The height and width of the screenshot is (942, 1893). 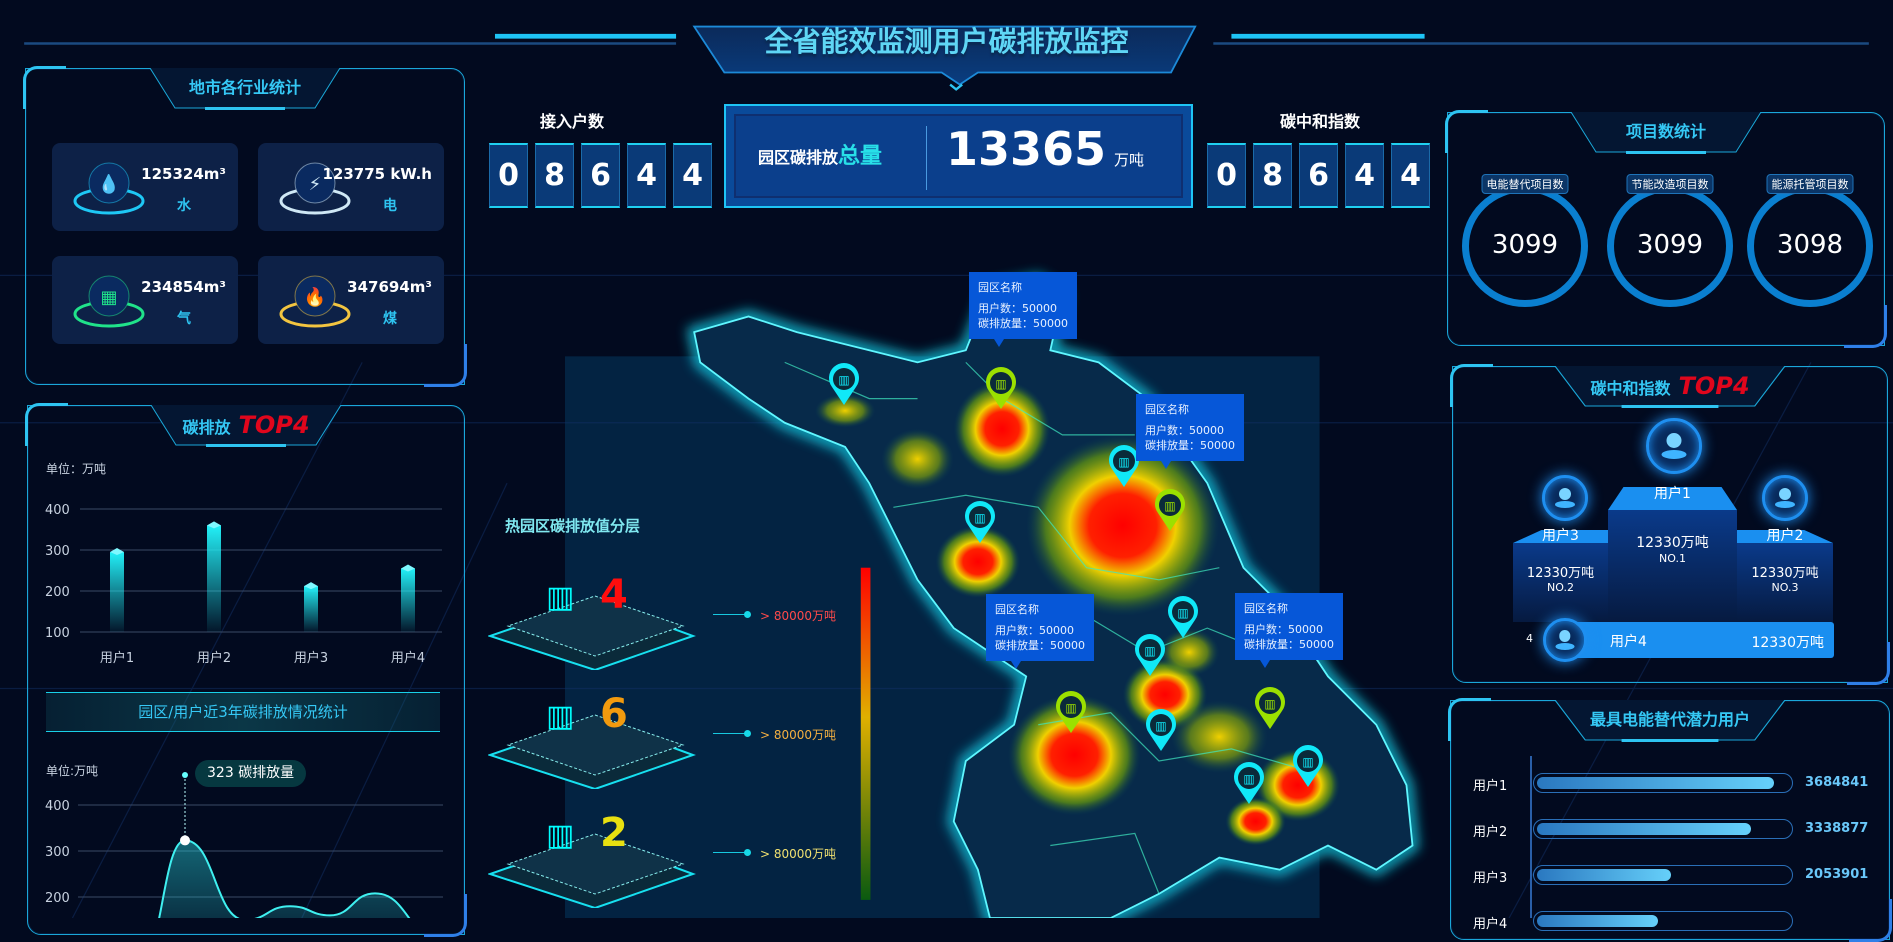 What do you see at coordinates (1026, 149) in the screenshot?
I see `total-value: 13365` at bounding box center [1026, 149].